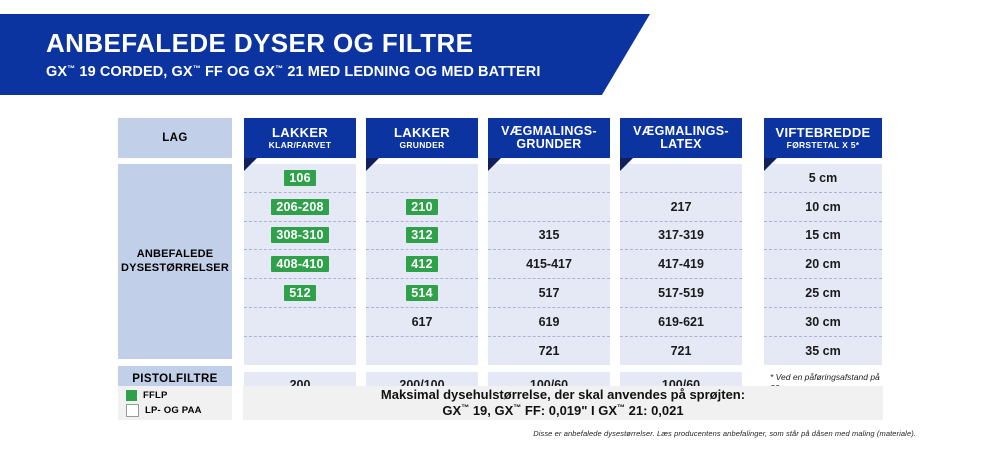 The width and height of the screenshot is (1000, 450). I want to click on column-header-subtitle: FØRSTETAL X 5*, so click(823, 145).